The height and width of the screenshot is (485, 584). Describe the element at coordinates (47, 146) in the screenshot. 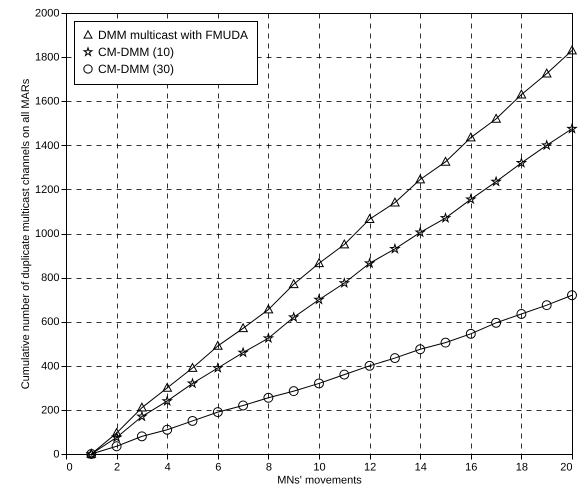

I see `y-tick-label: 1400` at that location.